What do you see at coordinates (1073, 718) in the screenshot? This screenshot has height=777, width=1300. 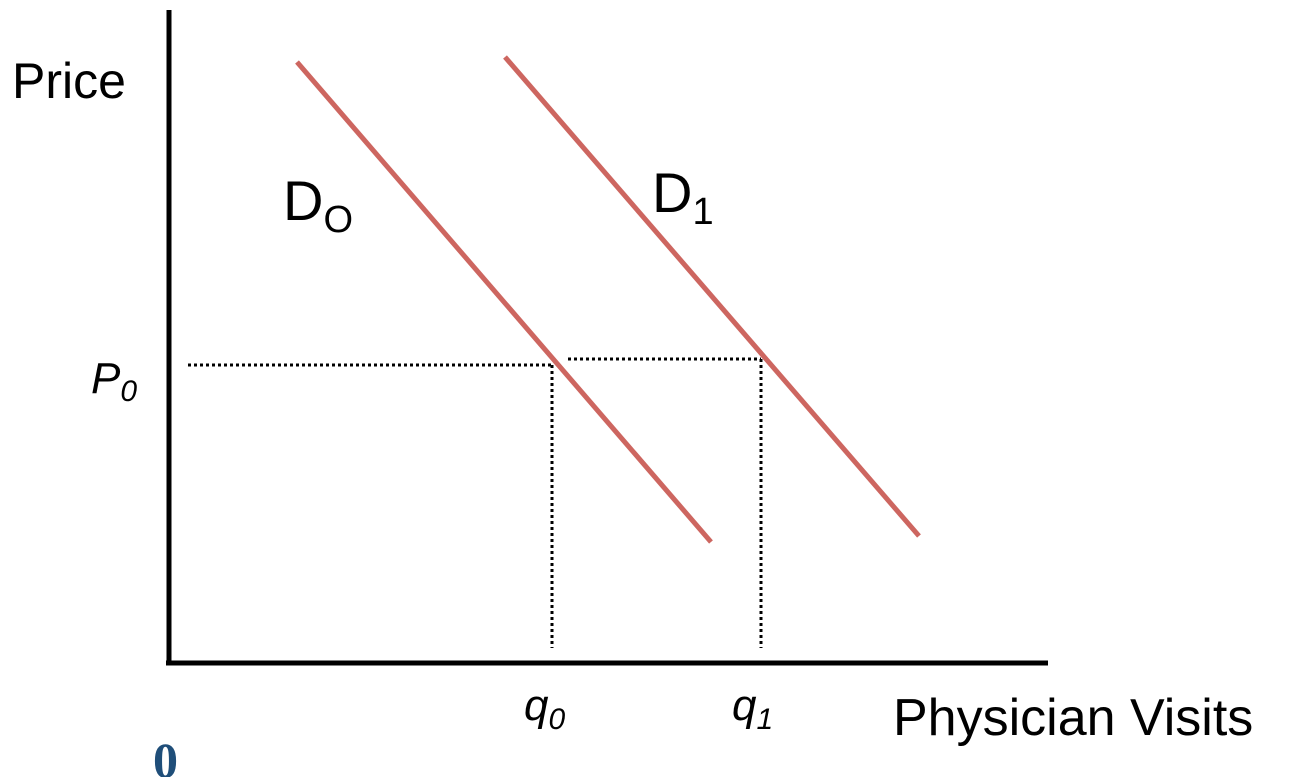 I see `x-axis-label: Physician Visits` at bounding box center [1073, 718].